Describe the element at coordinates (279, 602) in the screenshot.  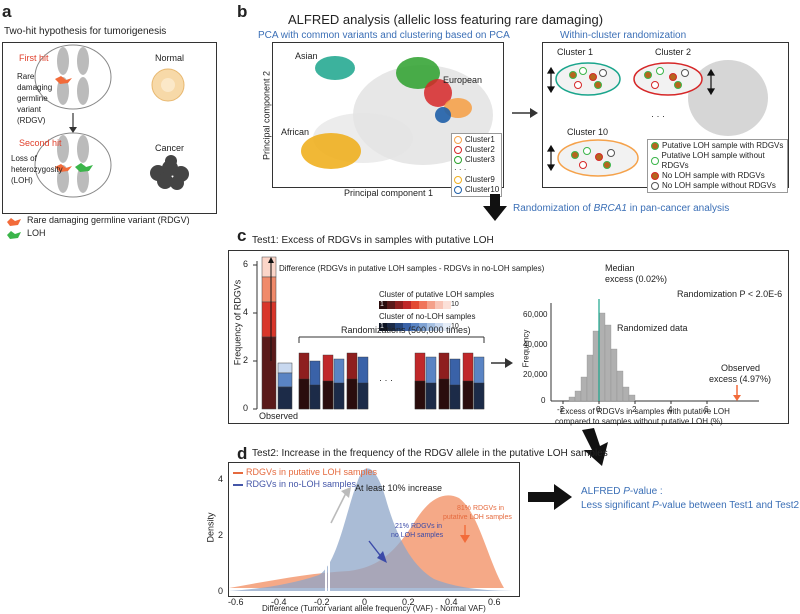
I see `density-xtick-m04: -0.4` at that location.